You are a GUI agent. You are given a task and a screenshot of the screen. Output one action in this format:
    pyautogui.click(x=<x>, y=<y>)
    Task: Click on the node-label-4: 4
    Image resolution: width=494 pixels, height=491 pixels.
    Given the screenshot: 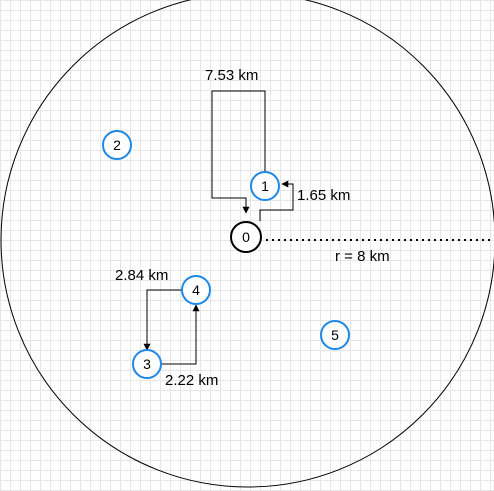 What is the action you would take?
    pyautogui.click(x=196, y=290)
    